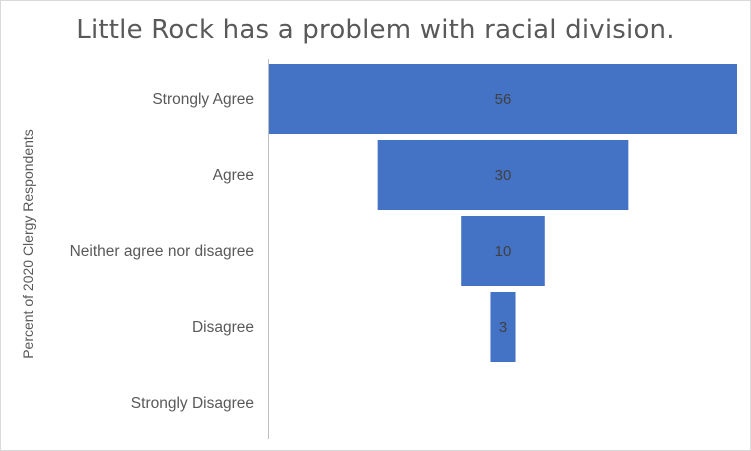 The image size is (751, 451). I want to click on category-label: Strongly Disagree, so click(192, 403).